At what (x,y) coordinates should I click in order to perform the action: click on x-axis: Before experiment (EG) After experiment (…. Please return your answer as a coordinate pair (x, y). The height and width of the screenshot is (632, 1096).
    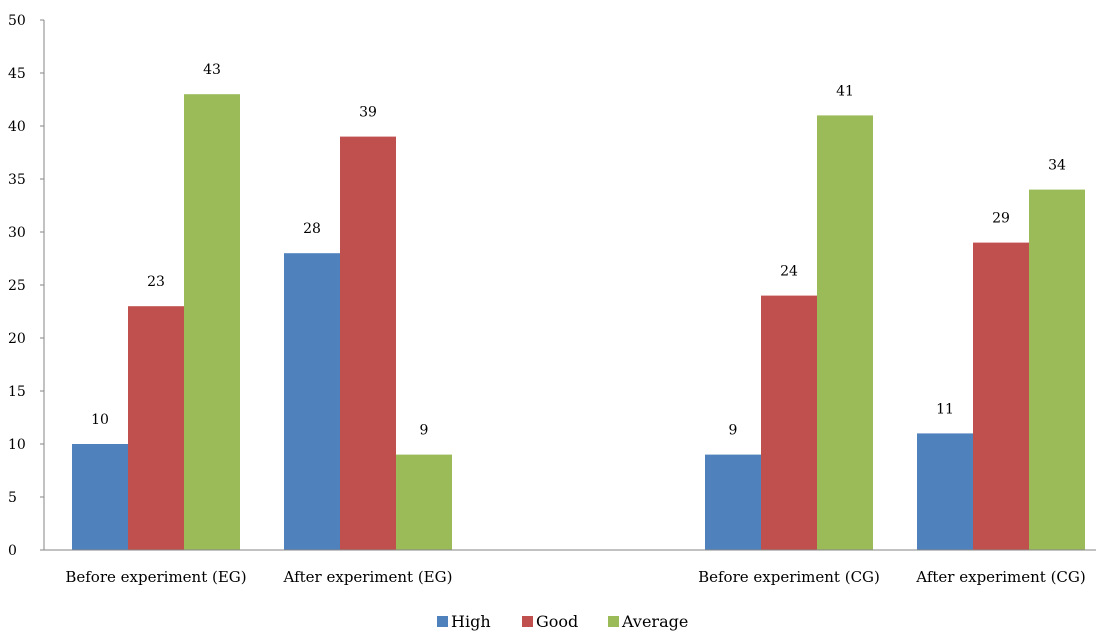
    Looking at the image, I should click on (570, 567).